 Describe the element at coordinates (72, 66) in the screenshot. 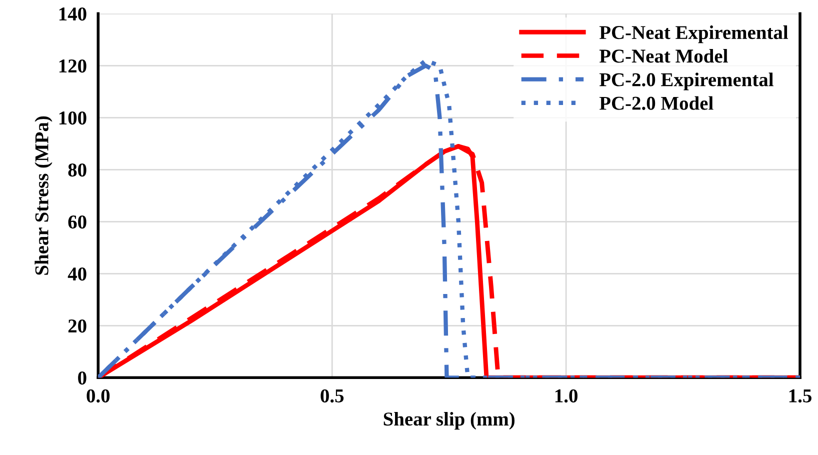

I see `y-tick-label: 120` at that location.